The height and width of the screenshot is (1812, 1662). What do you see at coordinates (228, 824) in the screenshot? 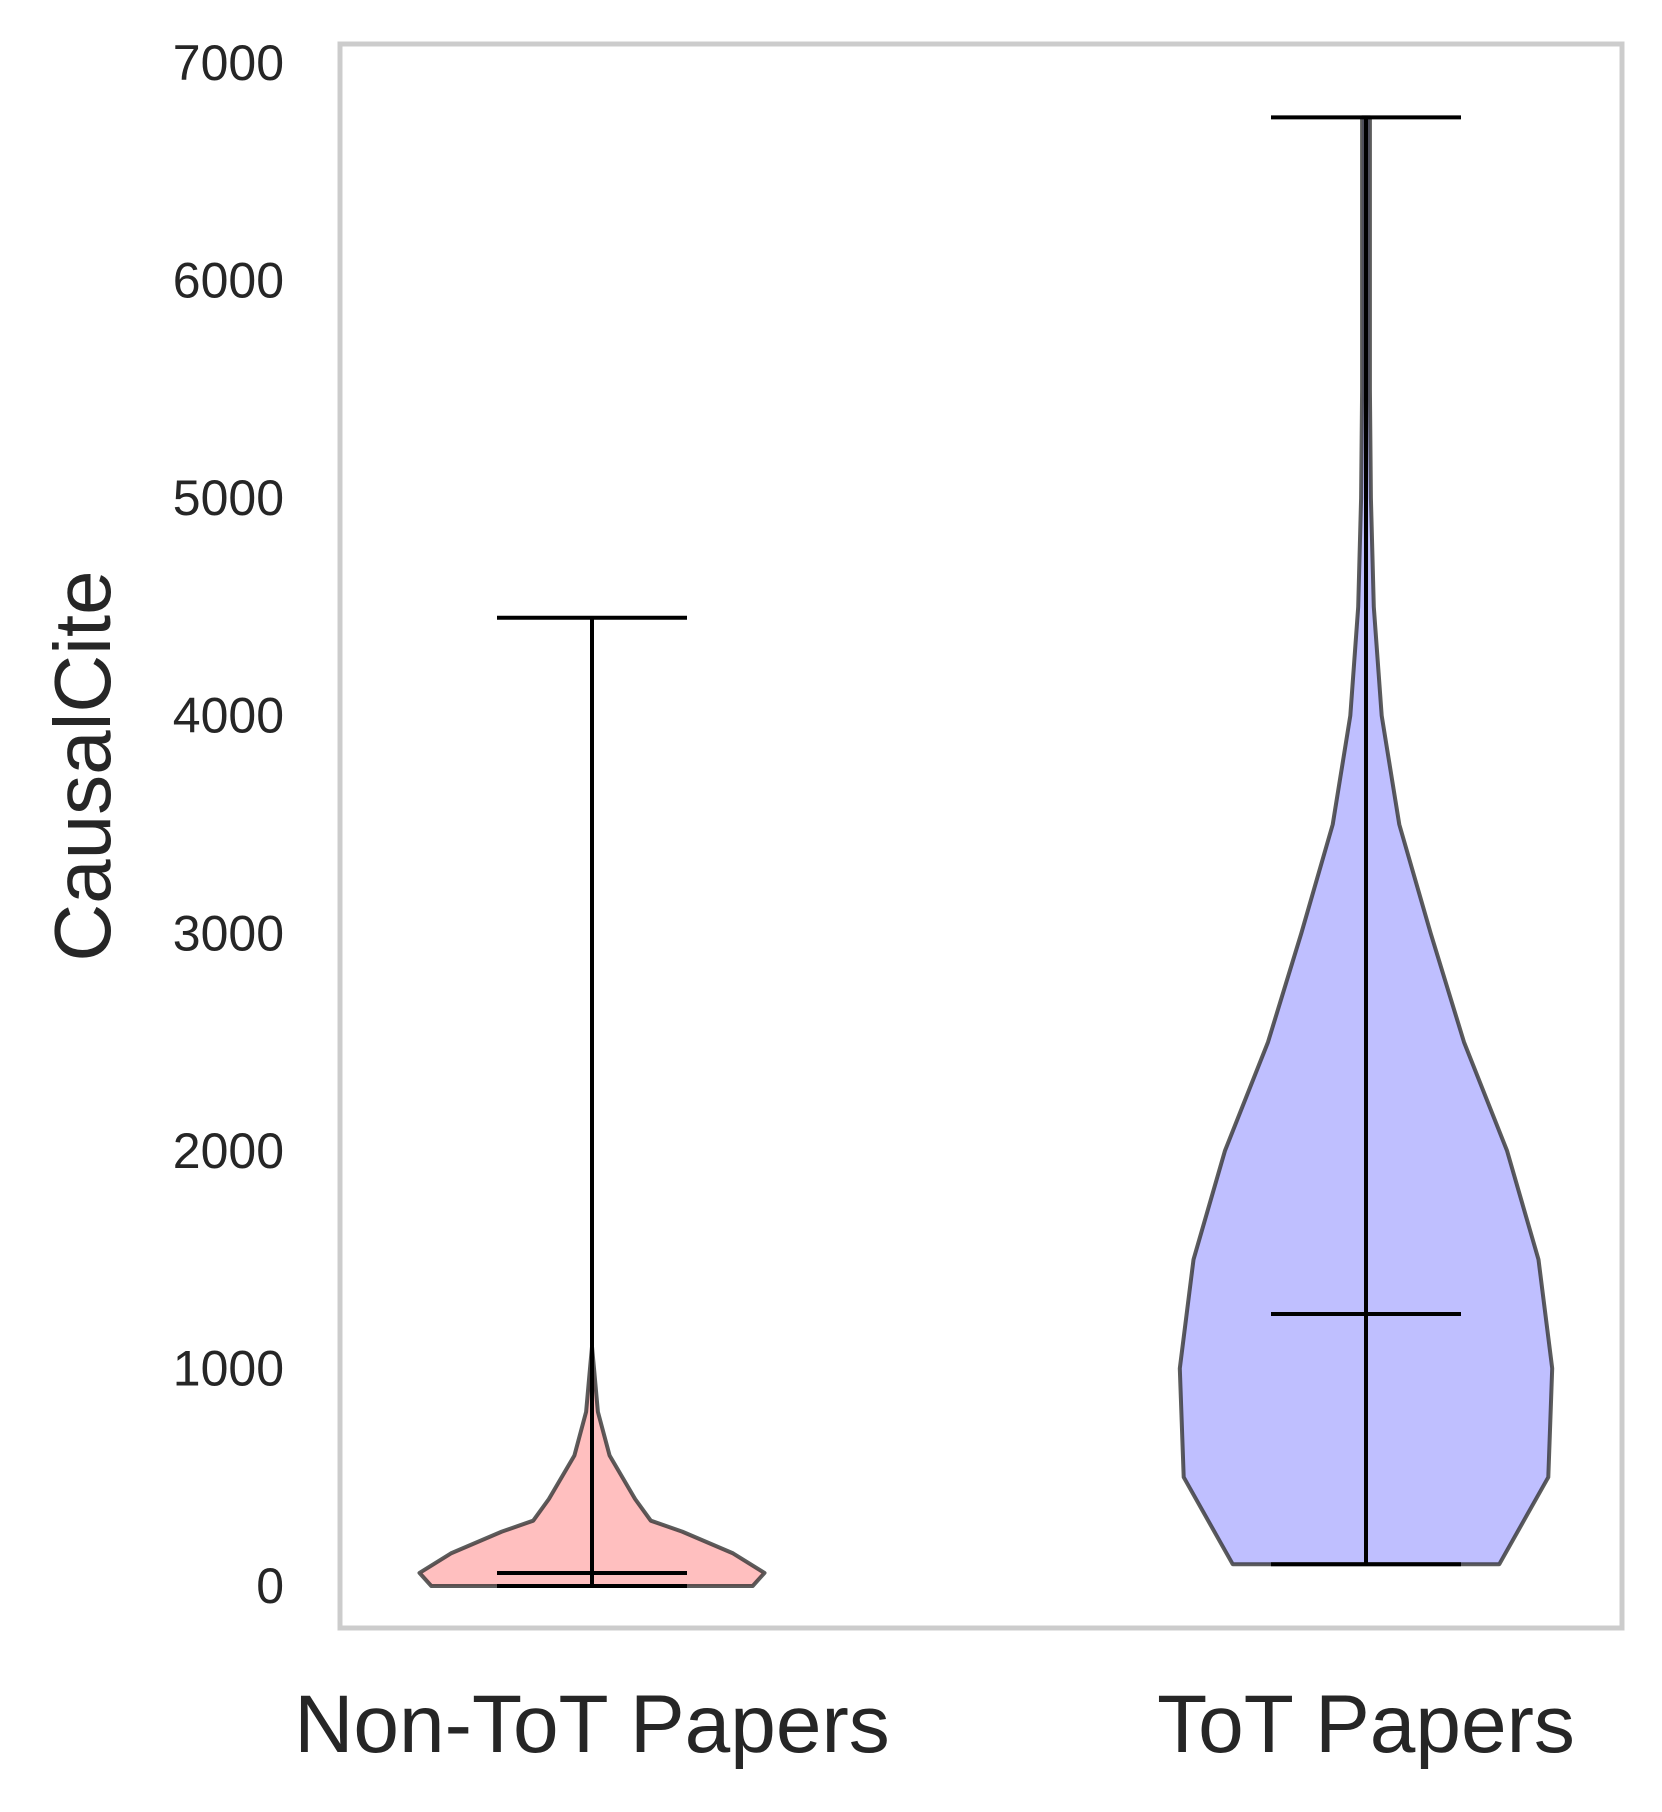
I see `y-axis-ticks: 0 1000 2000 3000 4000 5000 6000 7000` at bounding box center [228, 824].